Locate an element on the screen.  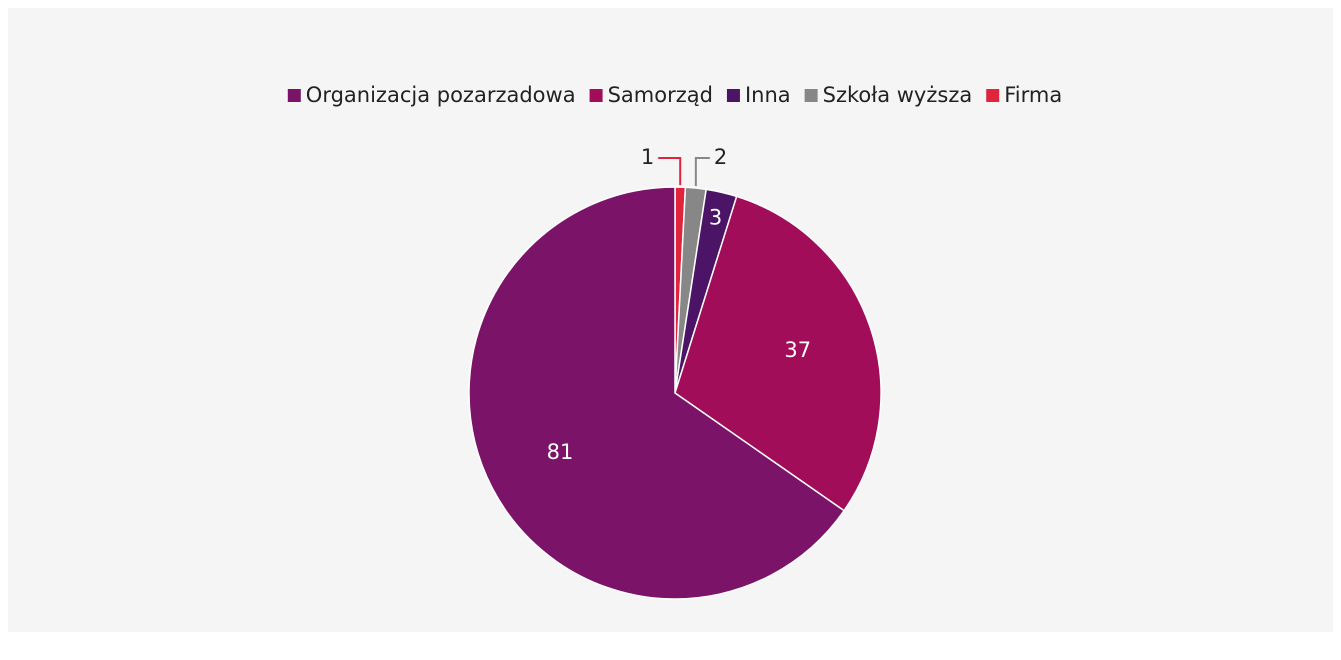
data-label: 81 is located at coordinates (560, 452).